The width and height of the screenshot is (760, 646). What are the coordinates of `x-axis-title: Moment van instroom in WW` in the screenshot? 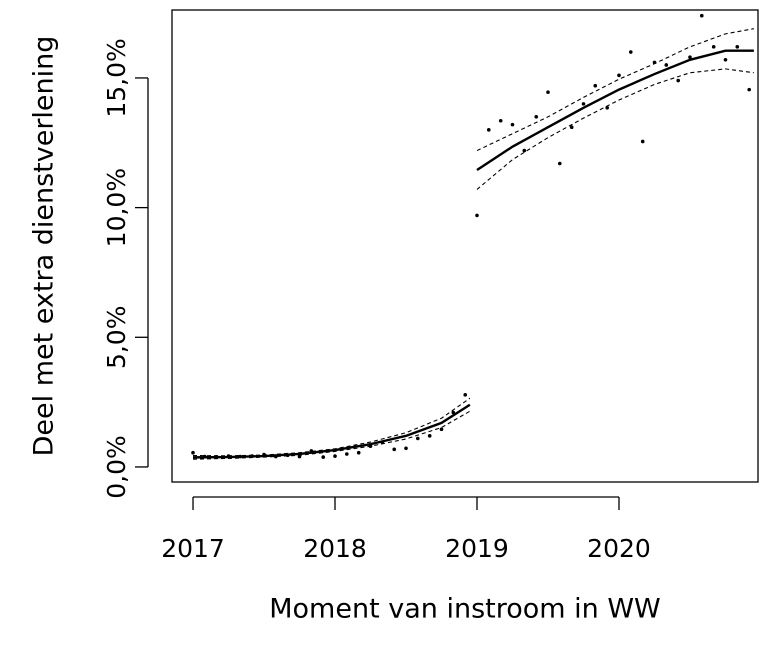 It's located at (465, 609).